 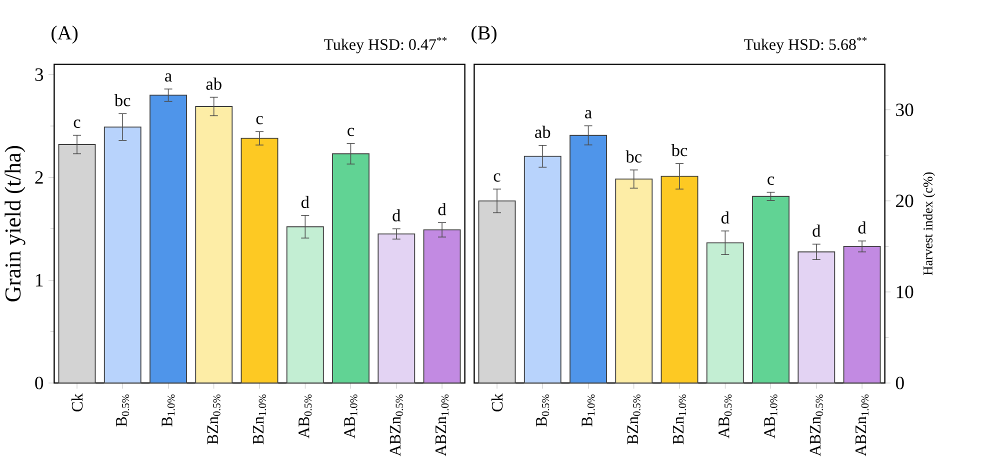 I want to click on y2-tick-label: 30, so click(x=905, y=110).